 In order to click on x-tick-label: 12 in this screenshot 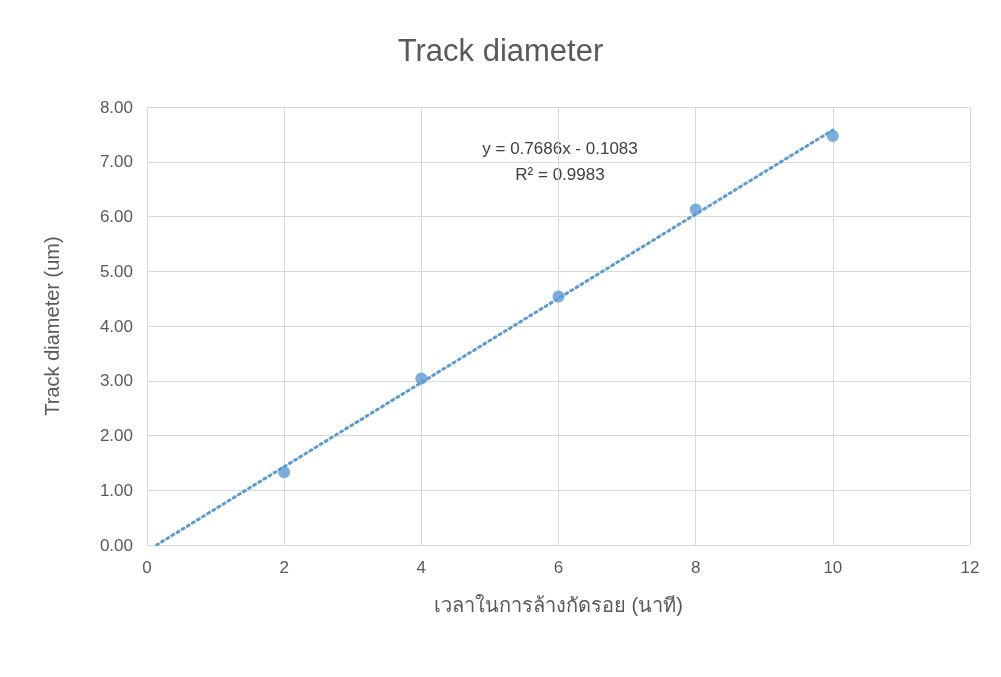, I will do `click(970, 567)`.